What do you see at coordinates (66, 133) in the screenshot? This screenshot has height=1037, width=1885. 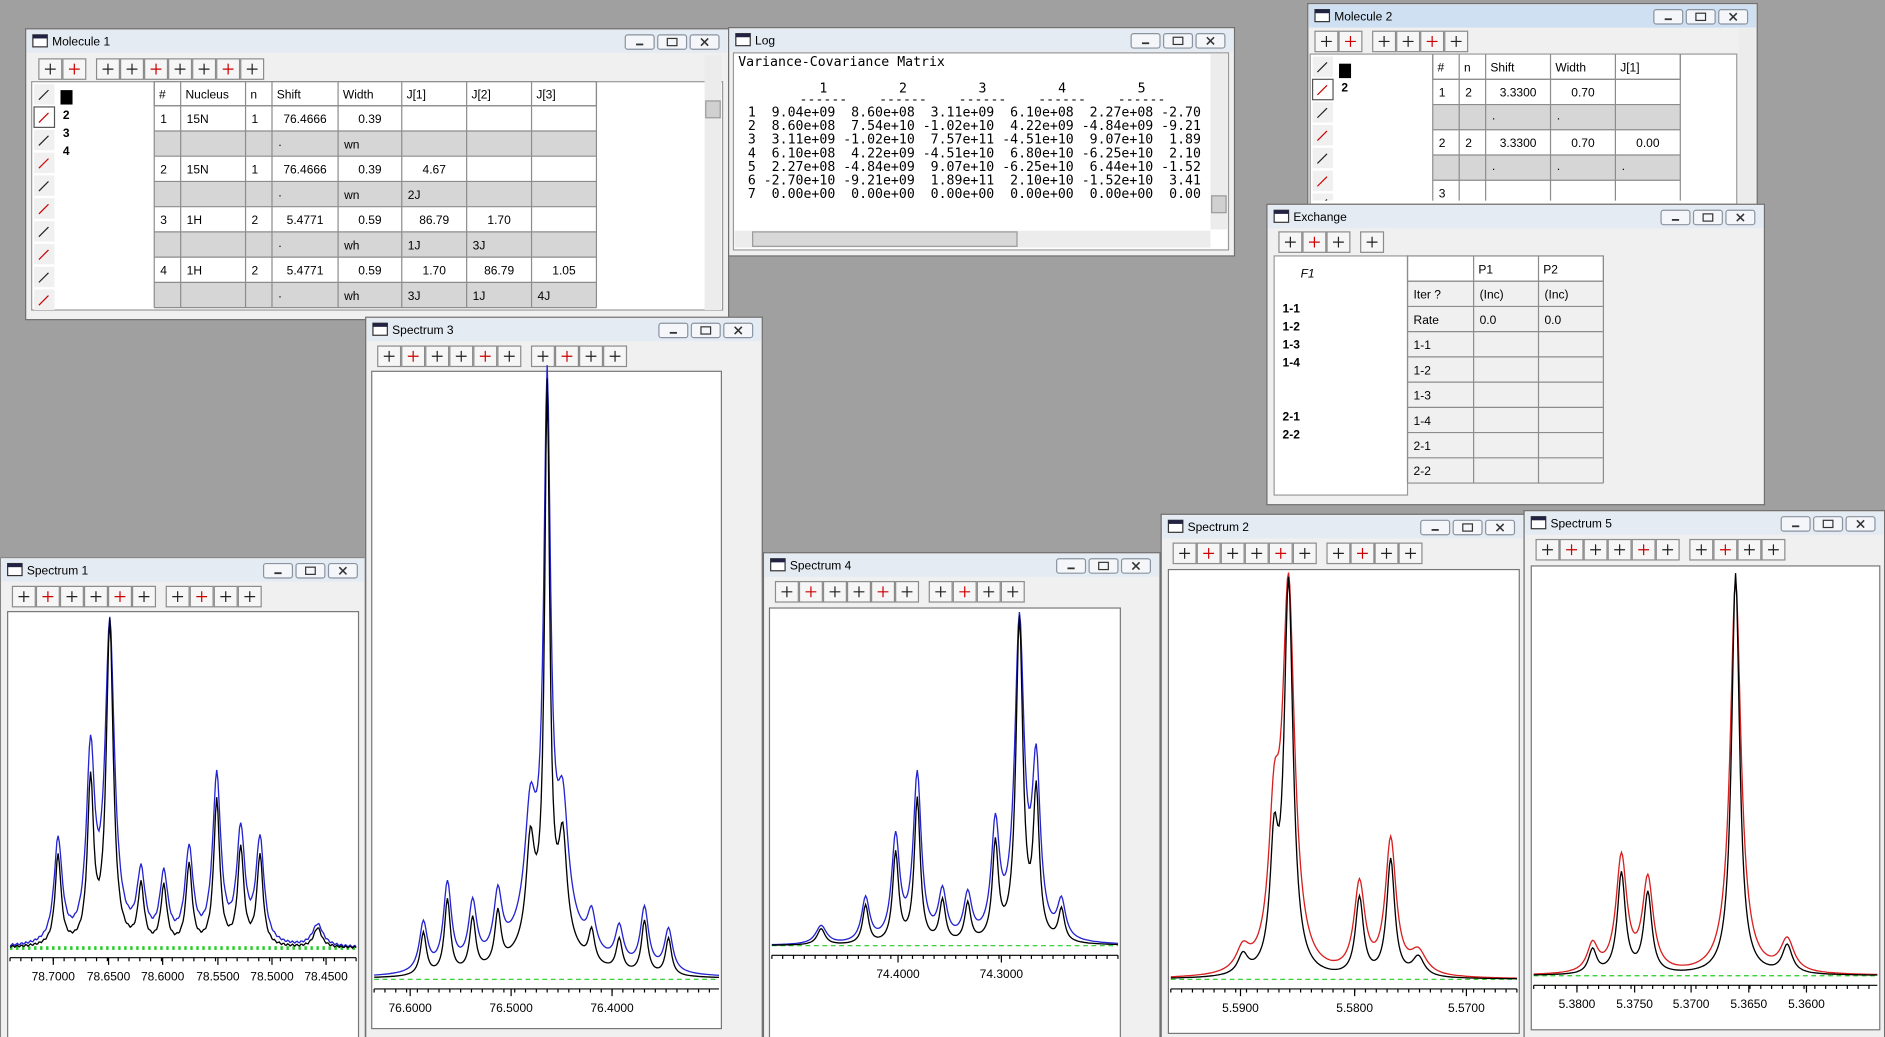 I see `atom-item: 3` at bounding box center [66, 133].